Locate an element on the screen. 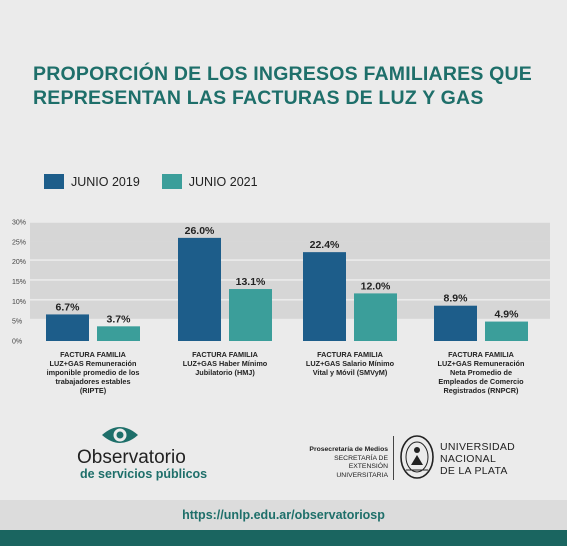 The image size is (567, 546). title-line-2: REPRESENTAN LAS FACTURAS DE LUZ Y GAS is located at coordinates (258, 98).